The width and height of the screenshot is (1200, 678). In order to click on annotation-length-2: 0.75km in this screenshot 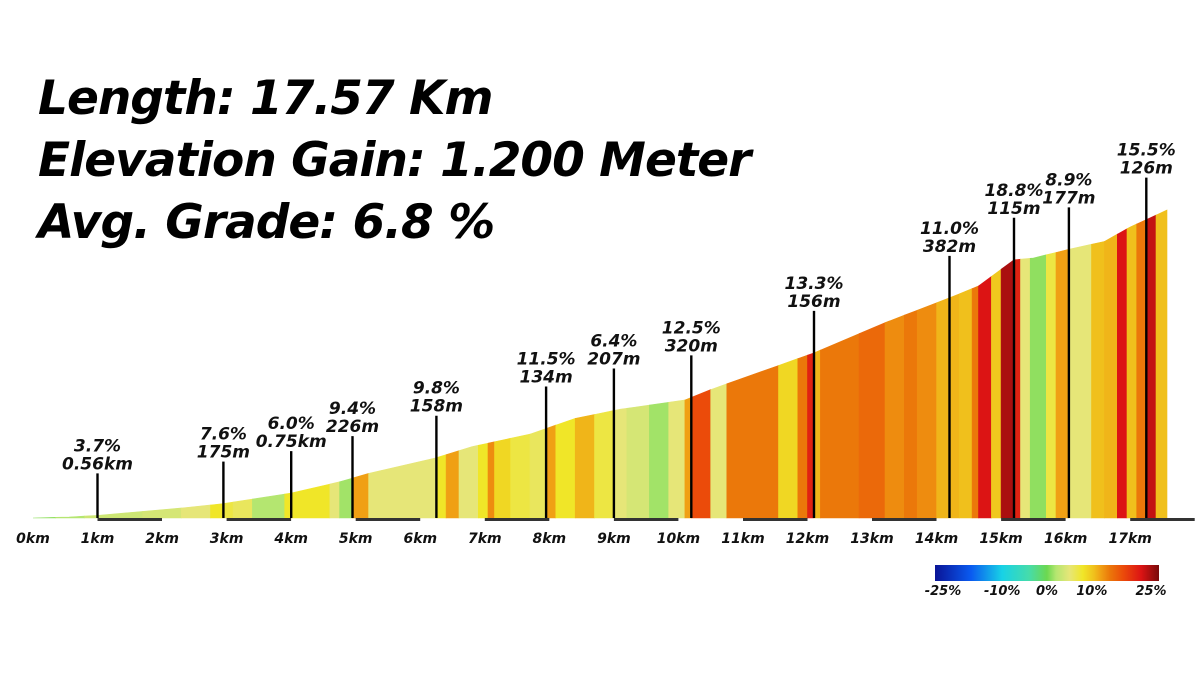, I will do `click(291, 442)`.